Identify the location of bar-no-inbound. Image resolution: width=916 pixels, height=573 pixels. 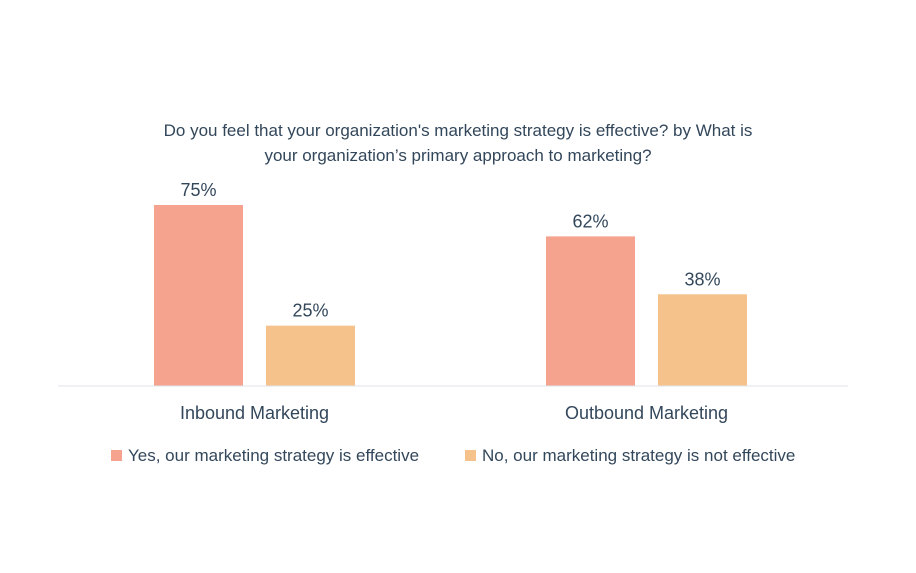
(310, 355).